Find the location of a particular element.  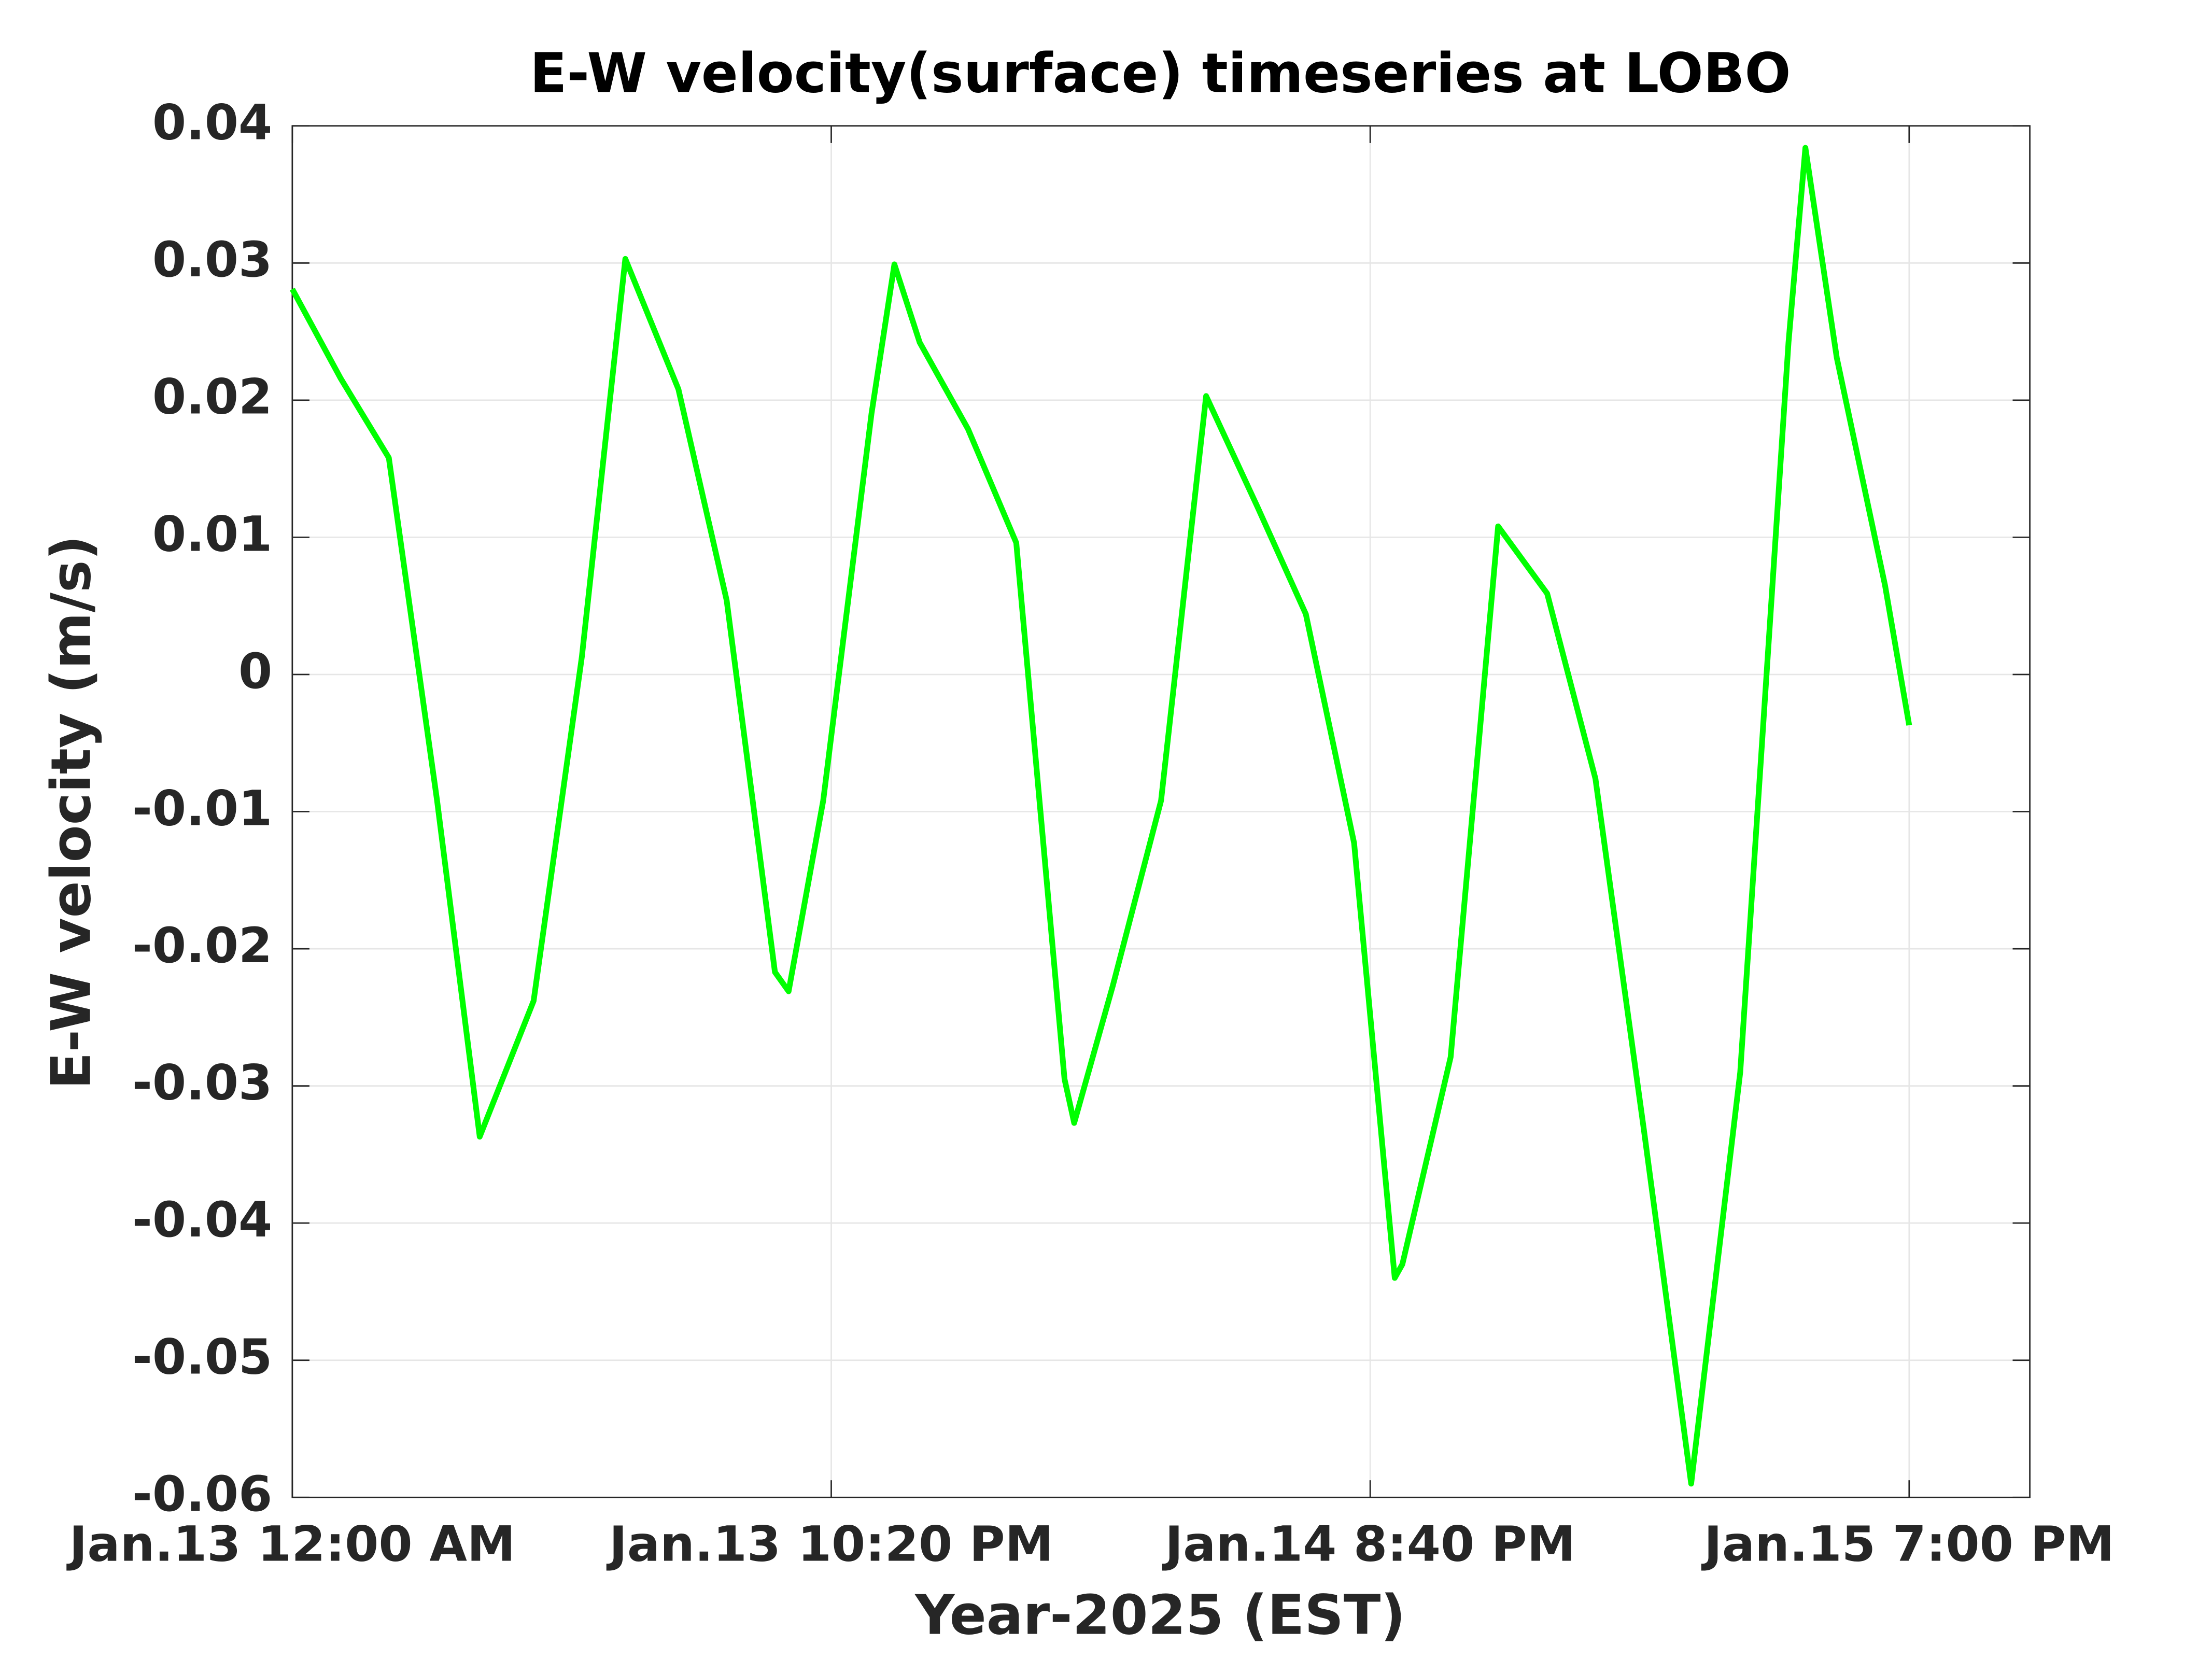

y-tick-label: -0.03 is located at coordinates (202, 1083).